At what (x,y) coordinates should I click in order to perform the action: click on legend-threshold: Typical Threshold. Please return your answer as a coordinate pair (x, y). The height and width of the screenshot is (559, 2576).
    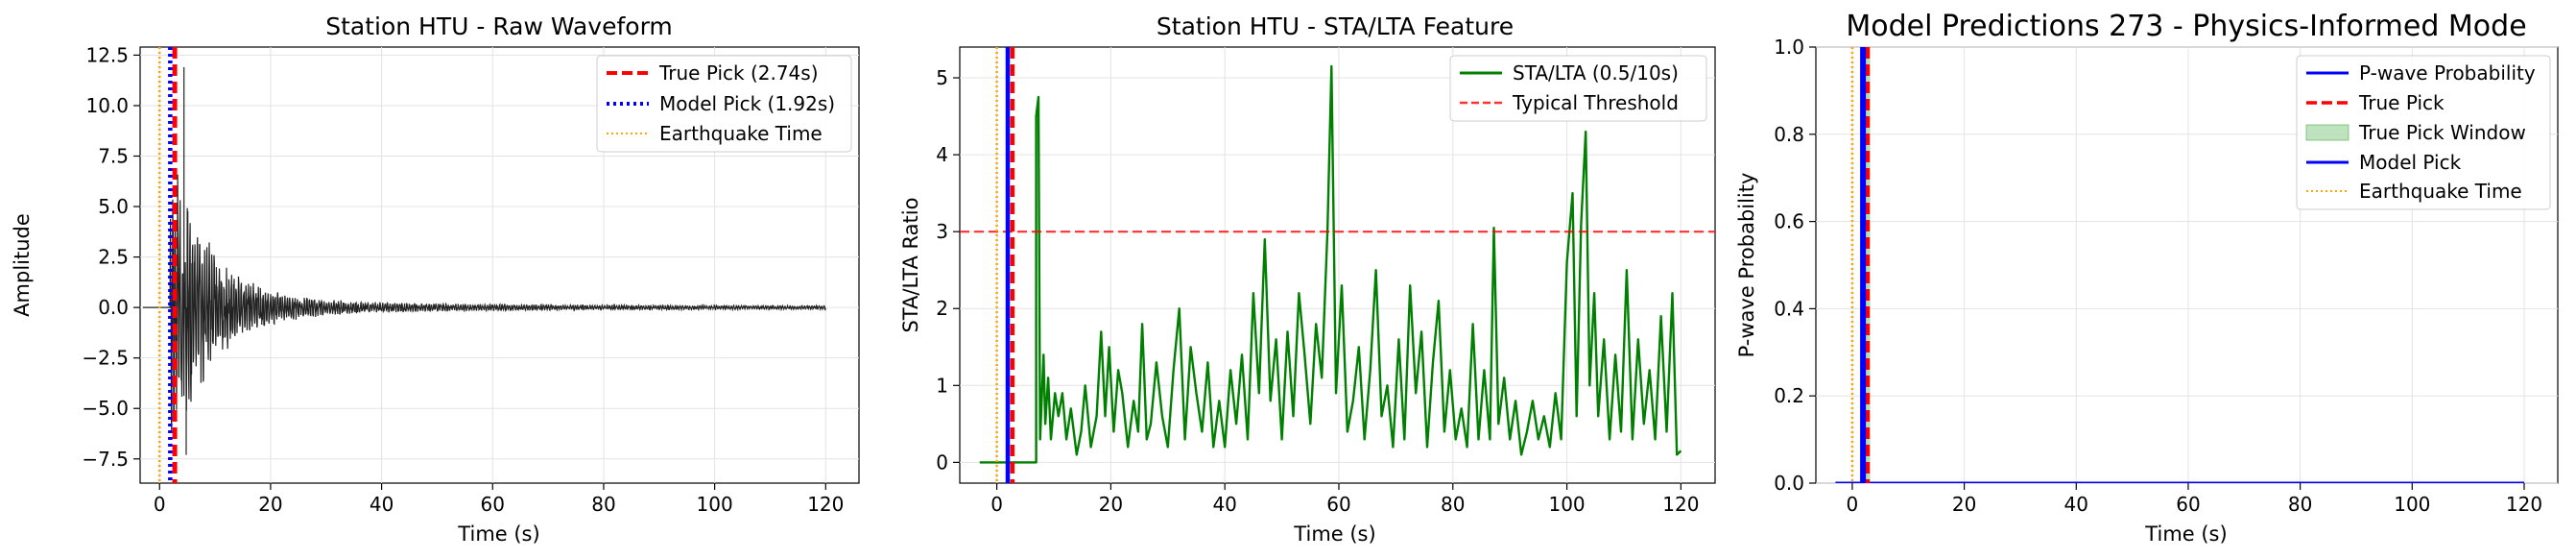
    Looking at the image, I should click on (1595, 102).